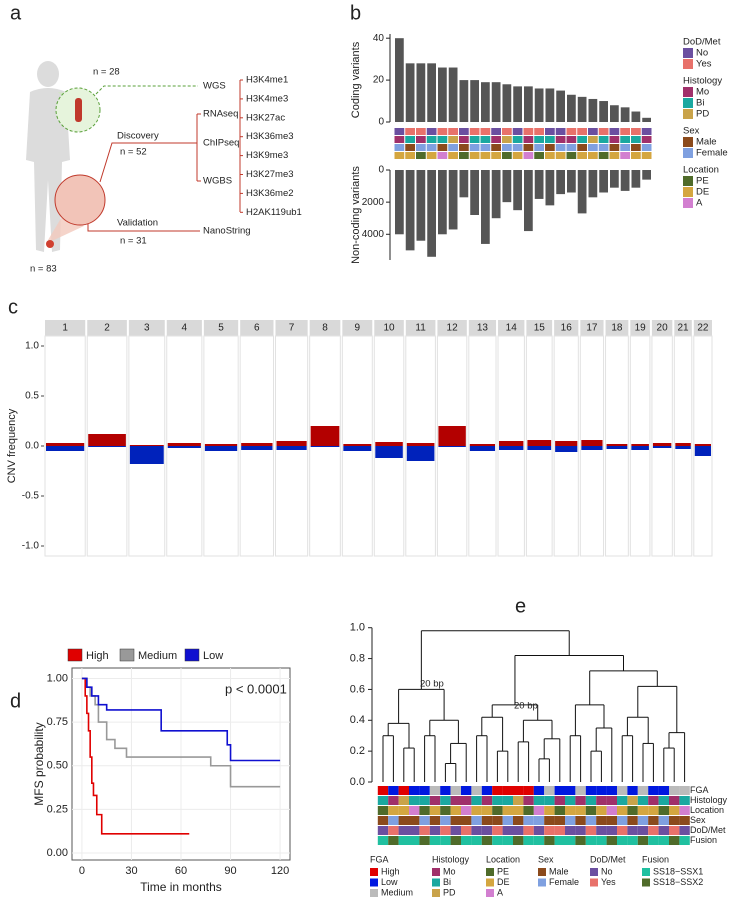  Describe the element at coordinates (267, 98) in the screenshot. I see `histone-mark: H3K4me3` at that location.